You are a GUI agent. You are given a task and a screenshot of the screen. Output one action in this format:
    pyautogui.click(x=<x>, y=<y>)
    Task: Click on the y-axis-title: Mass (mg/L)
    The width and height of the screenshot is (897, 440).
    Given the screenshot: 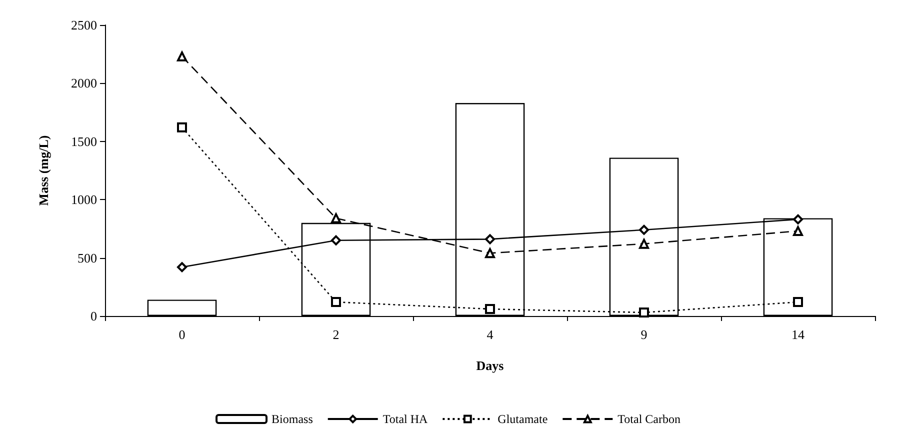 What is the action you would take?
    pyautogui.click(x=43, y=170)
    